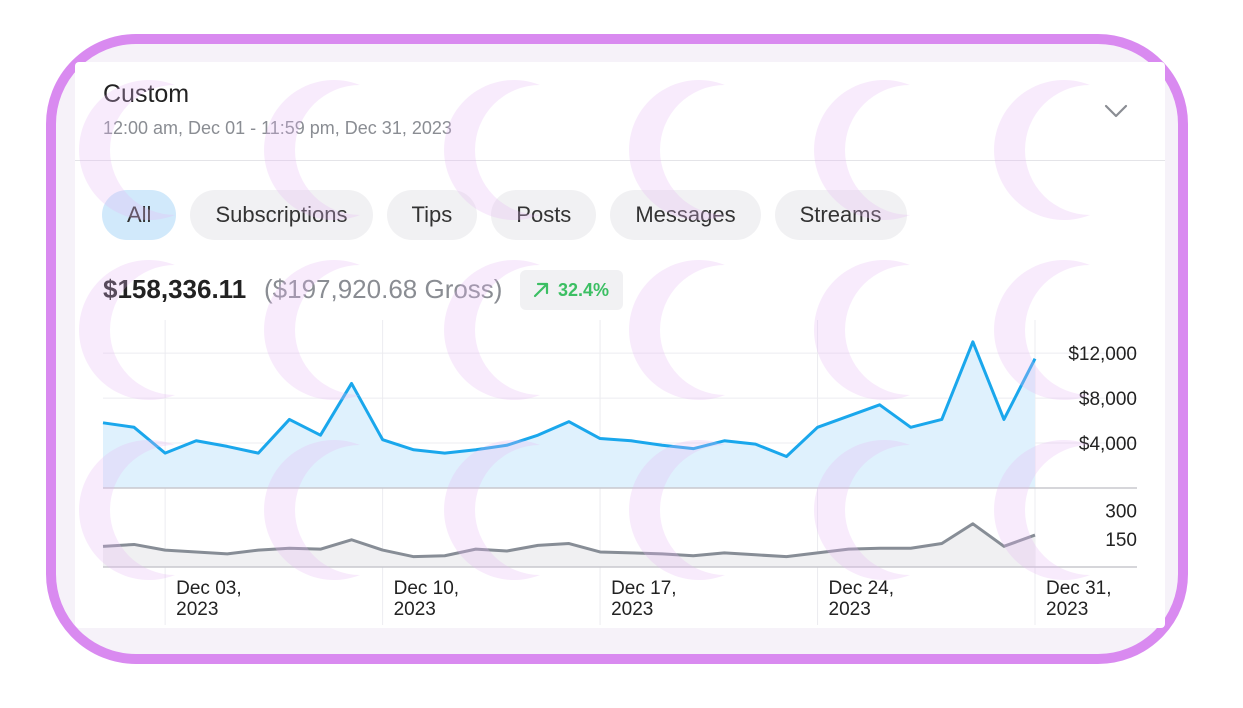  Describe the element at coordinates (840, 215) in the screenshot. I see `tab-streams: Streams` at that location.